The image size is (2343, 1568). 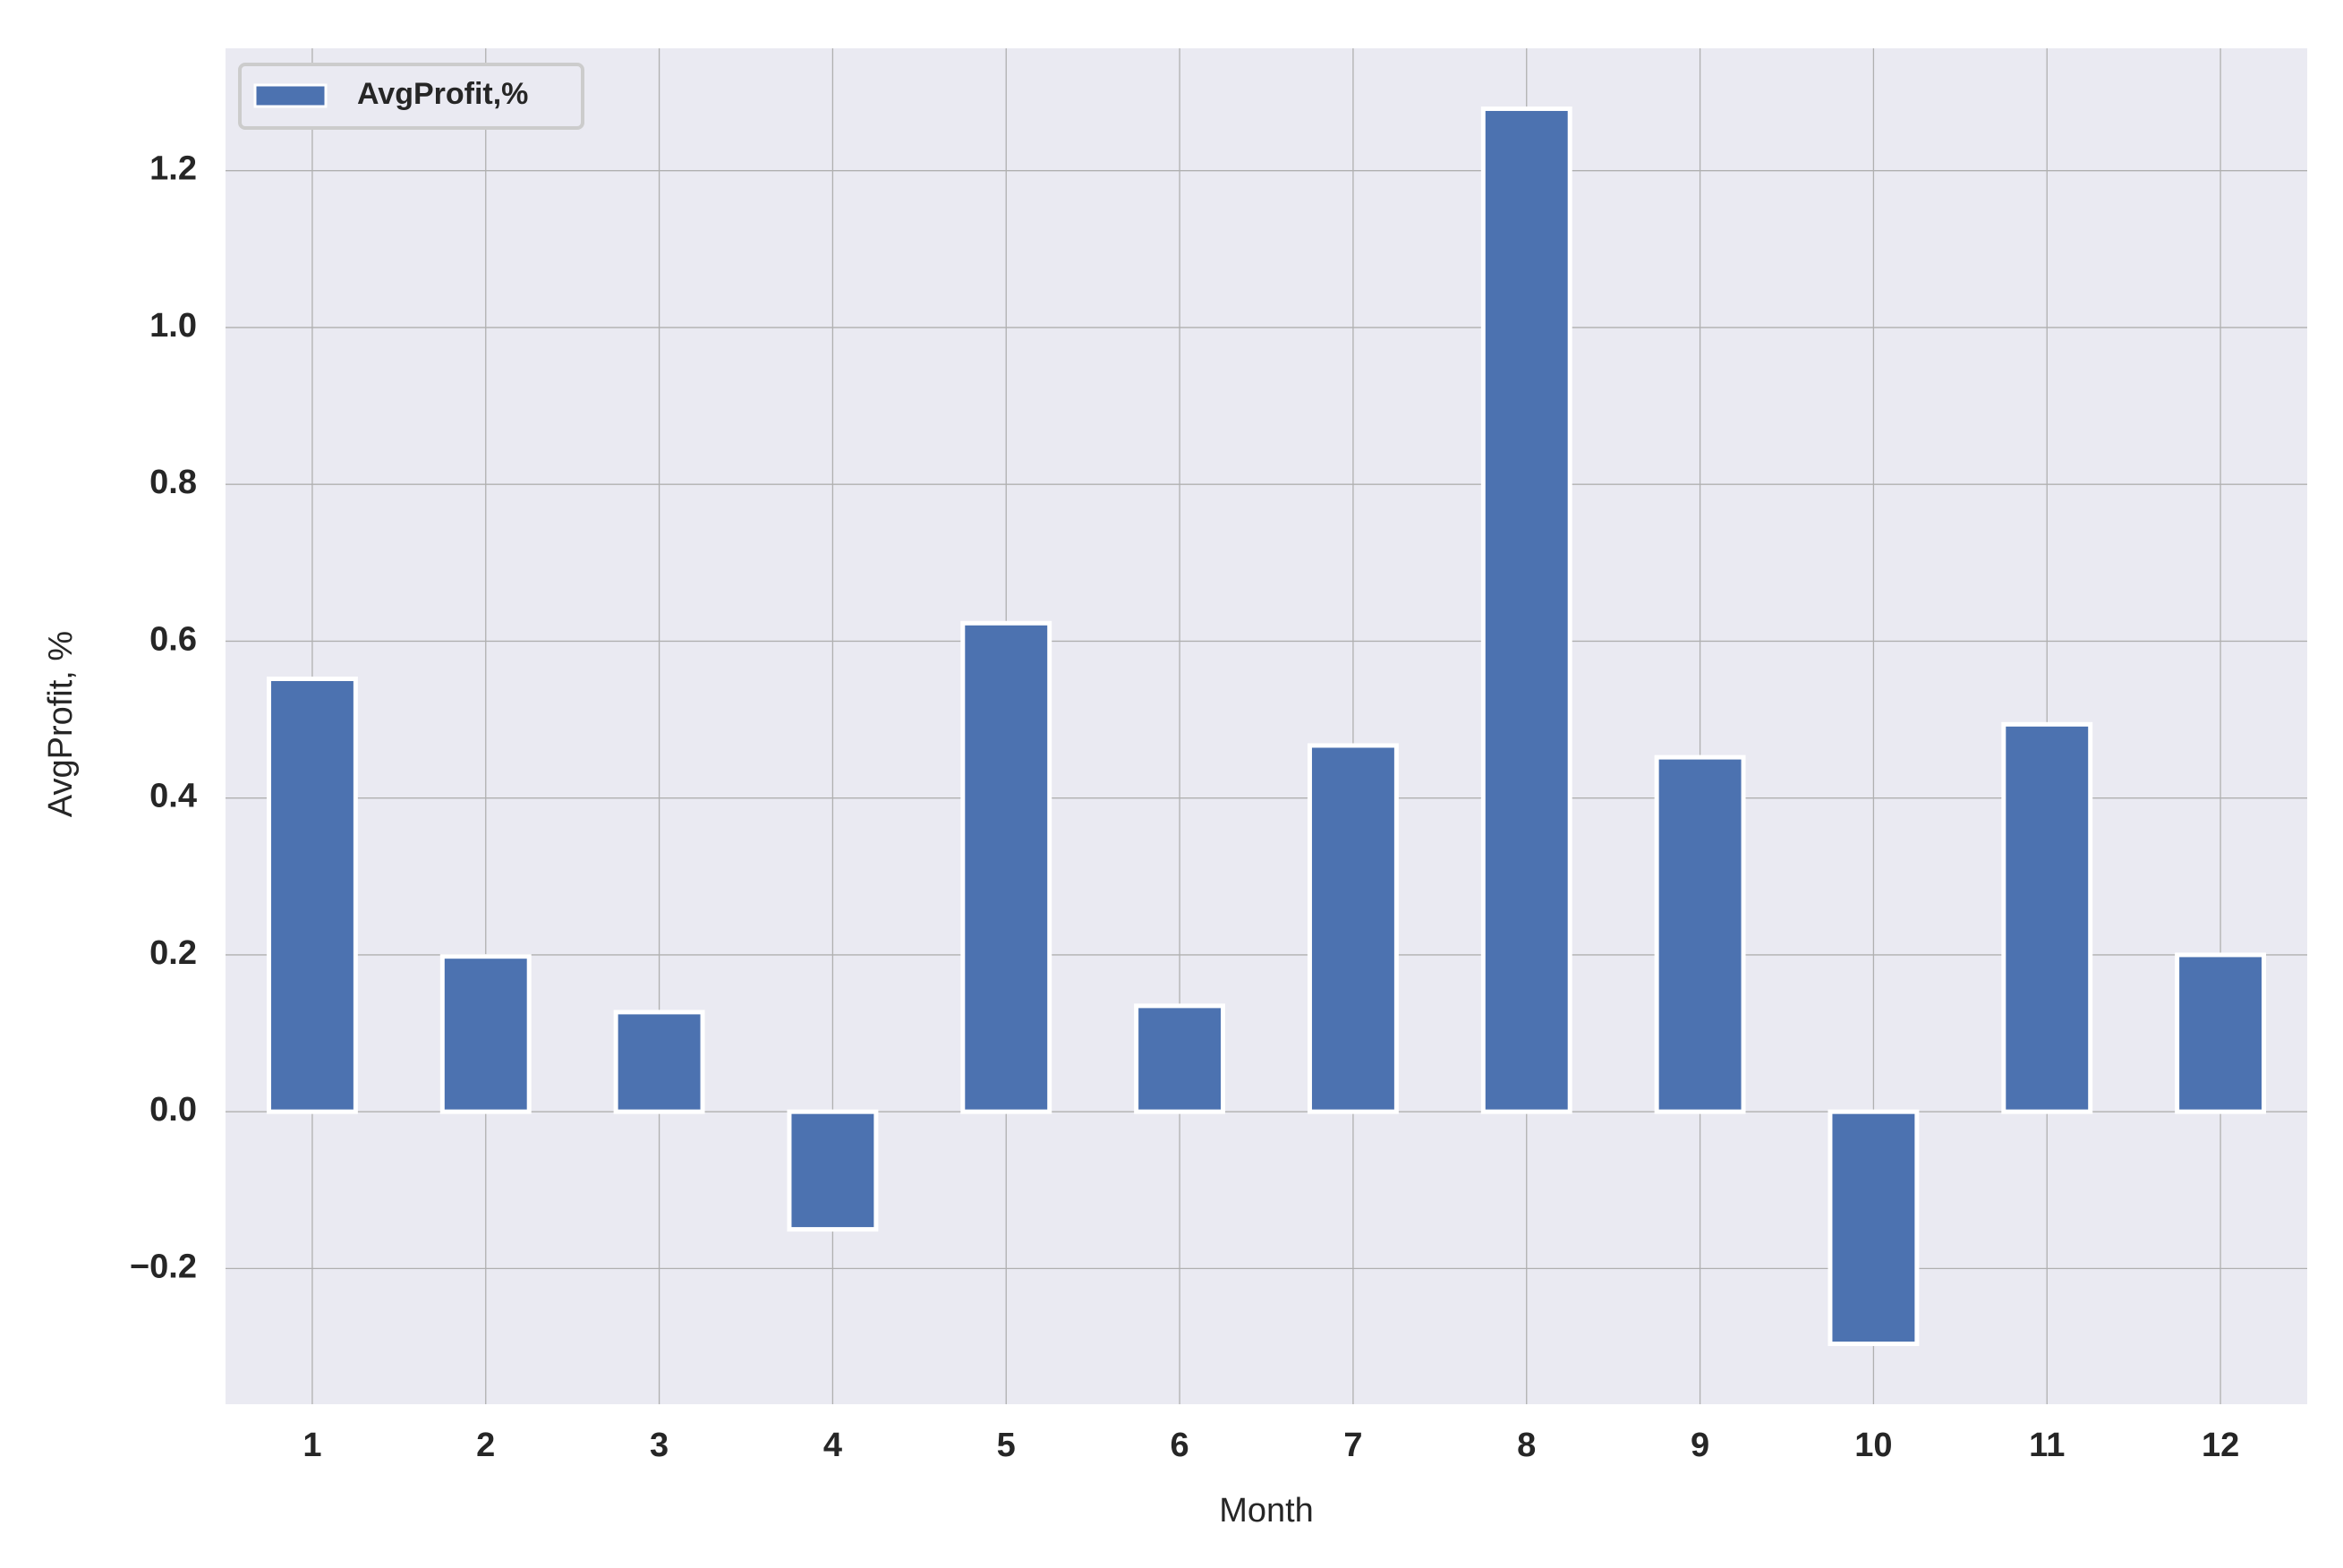 I want to click on legend-box, so click(x=411, y=96).